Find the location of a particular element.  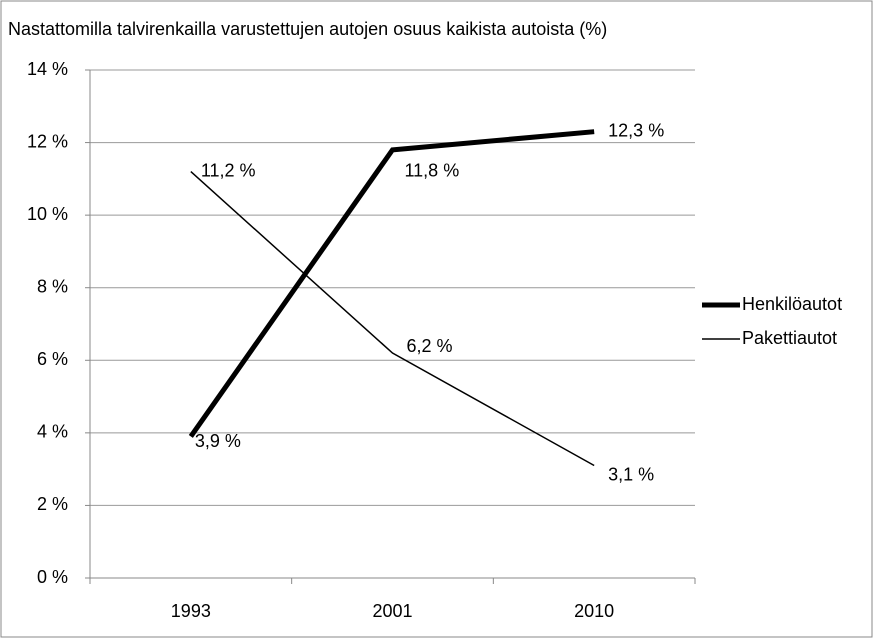

data-label: 11,8 % is located at coordinates (432, 171).